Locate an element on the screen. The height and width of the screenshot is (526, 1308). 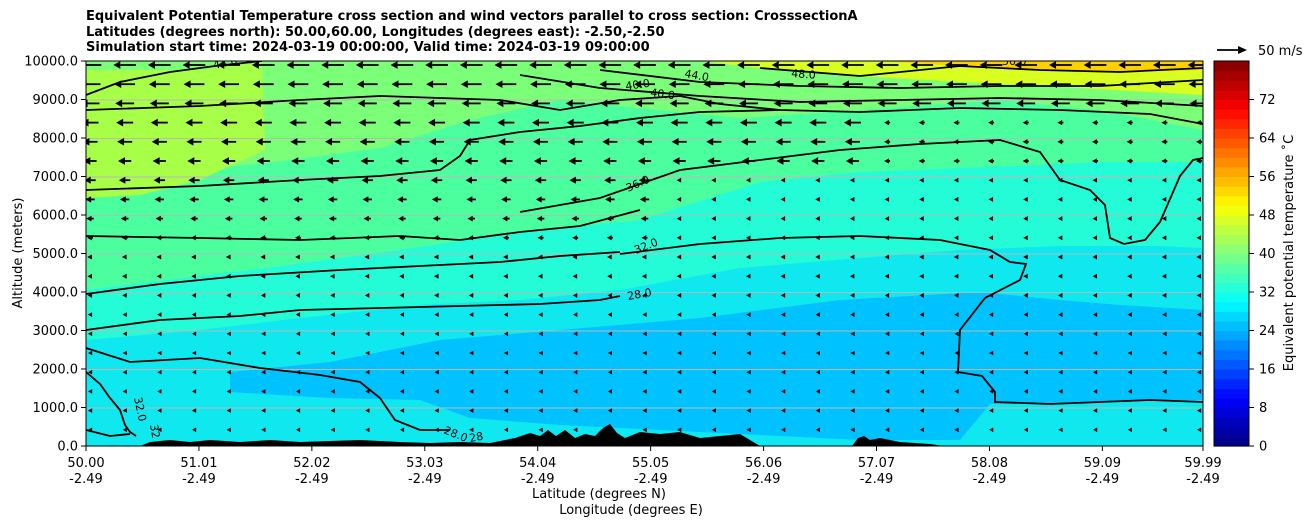
colorbar: 0 8 16 24 32 40 48 56 64 72 is located at coordinates (1244, 257).